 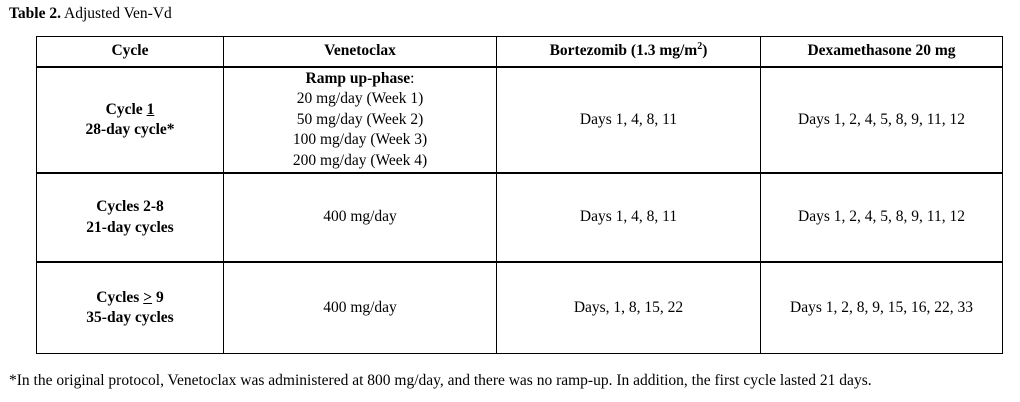 I want to click on header-dexamethasone: Dexamethasone 20 mg, so click(x=881, y=52).